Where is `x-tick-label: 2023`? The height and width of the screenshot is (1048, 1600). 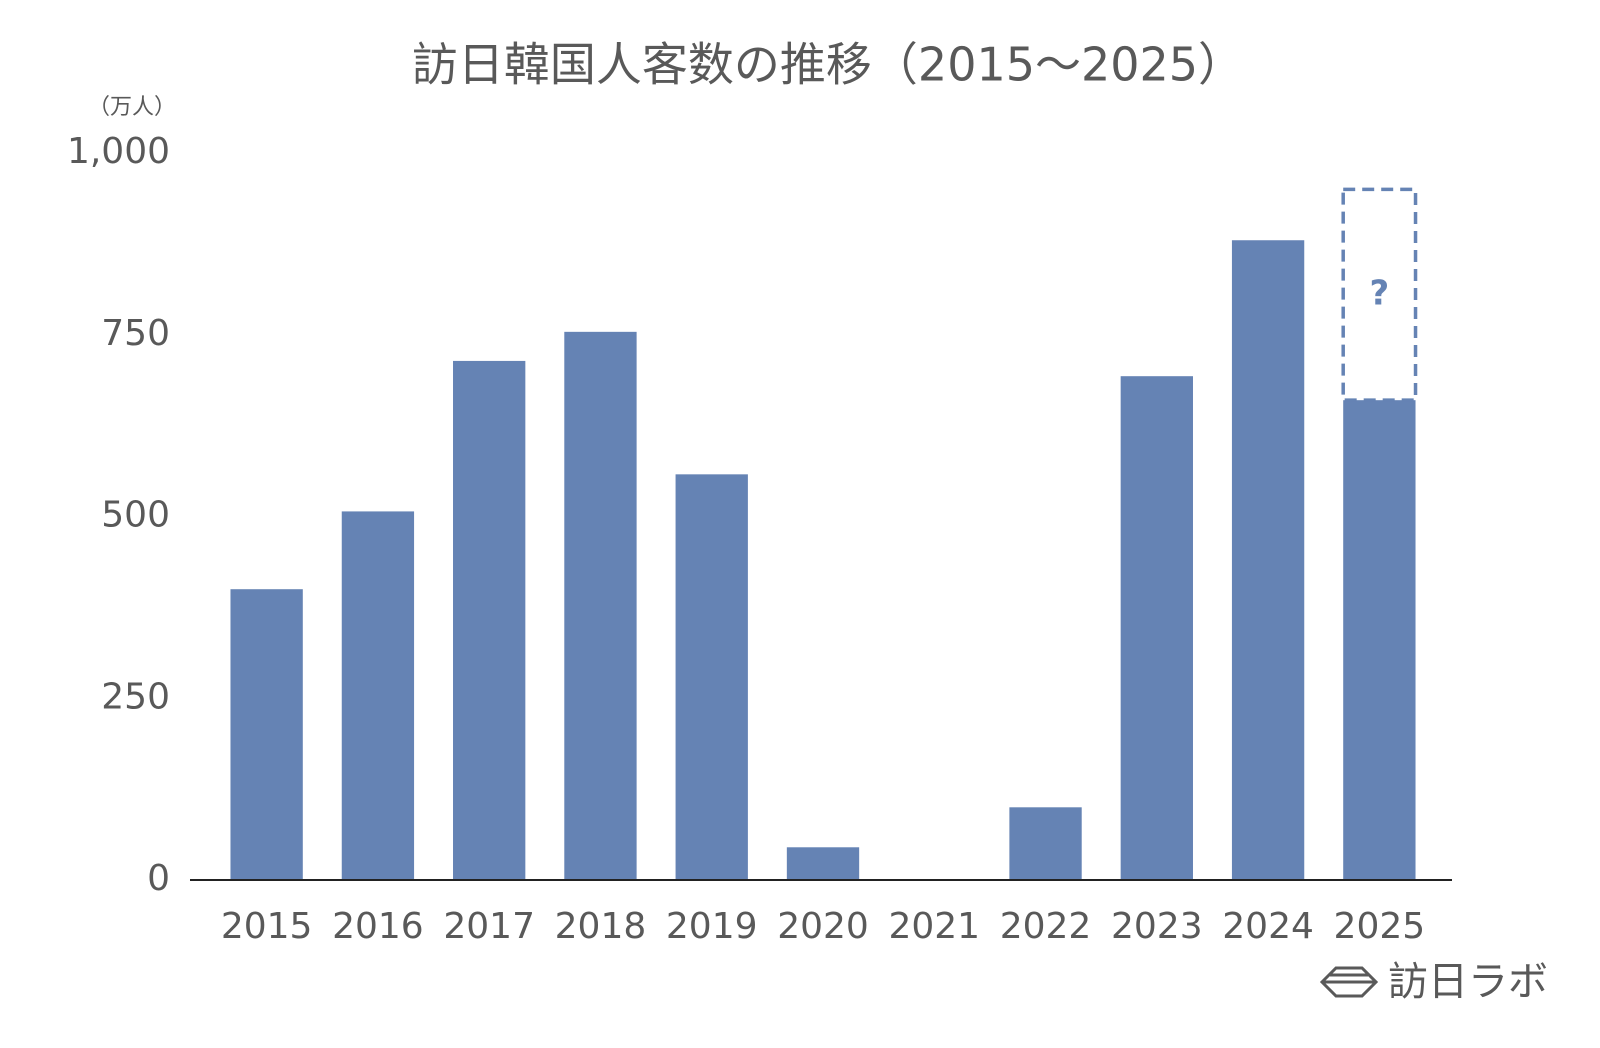
x-tick-label: 2023 is located at coordinates (1157, 926).